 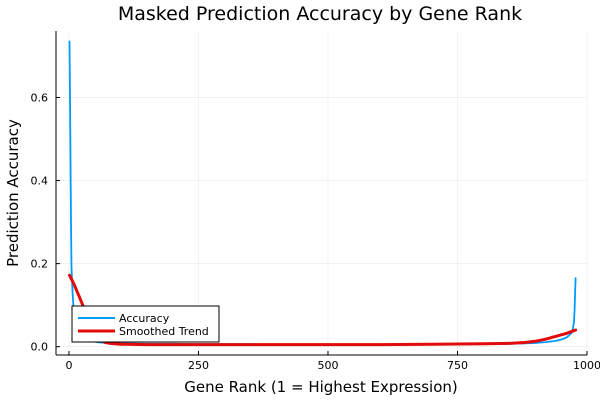 I want to click on x-axis: 0 250 500 750 1000, so click(x=332, y=361).